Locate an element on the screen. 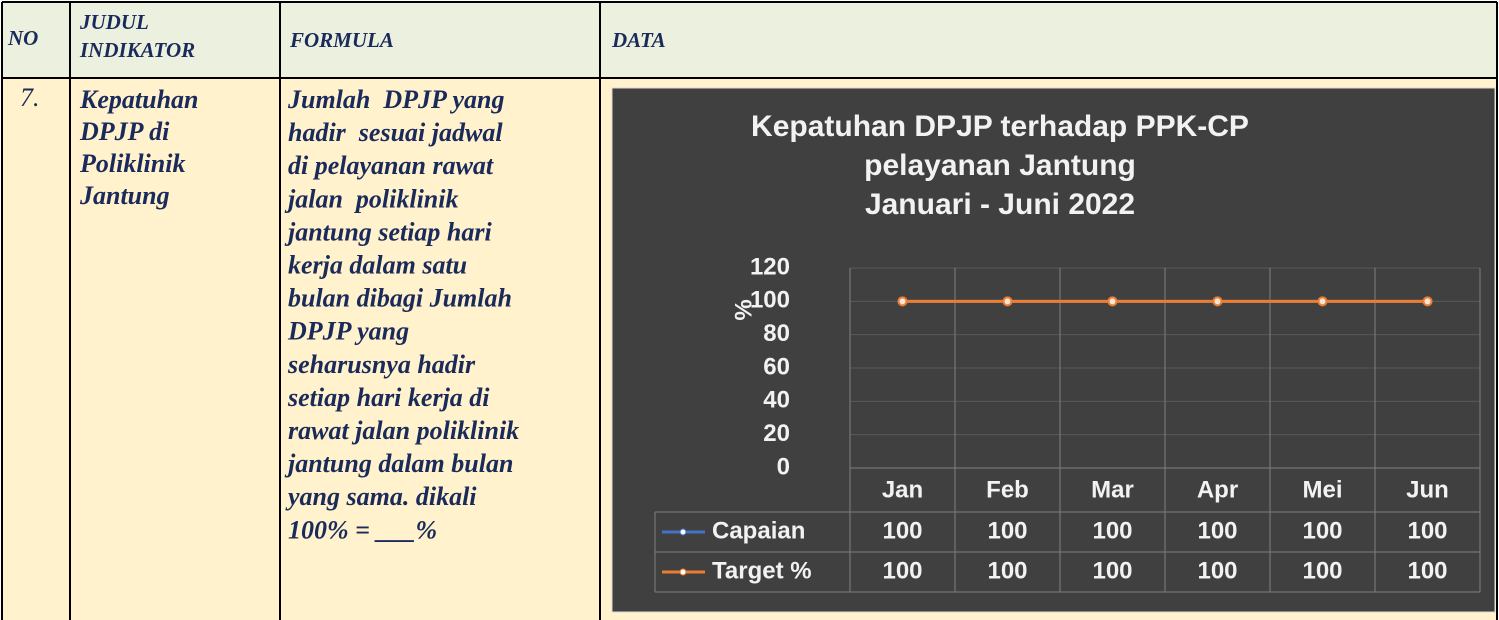  chart-title: Kepatuhan DPJP terhadap PPK-CP is located at coordinates (1000, 126).